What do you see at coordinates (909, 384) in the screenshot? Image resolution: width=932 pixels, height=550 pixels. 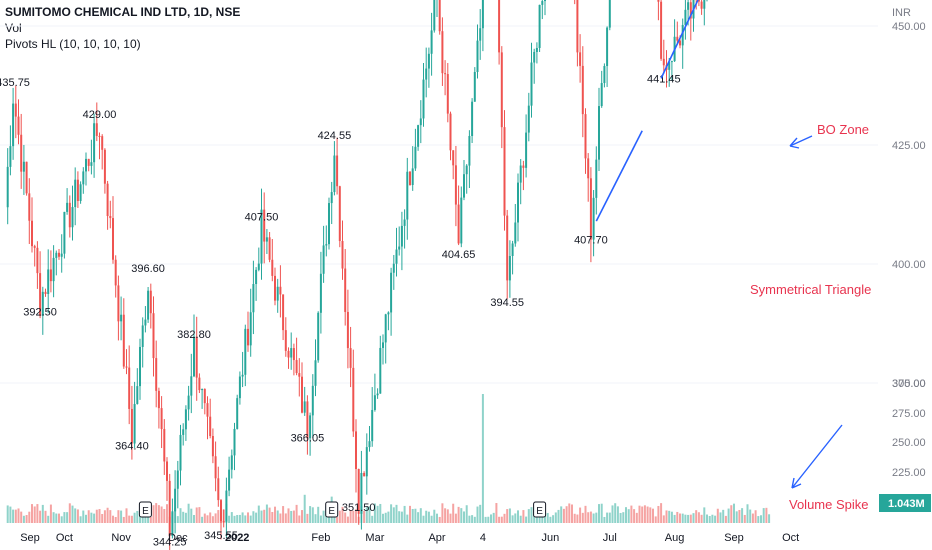 I see `volume-tick: 300.00` at bounding box center [909, 384].